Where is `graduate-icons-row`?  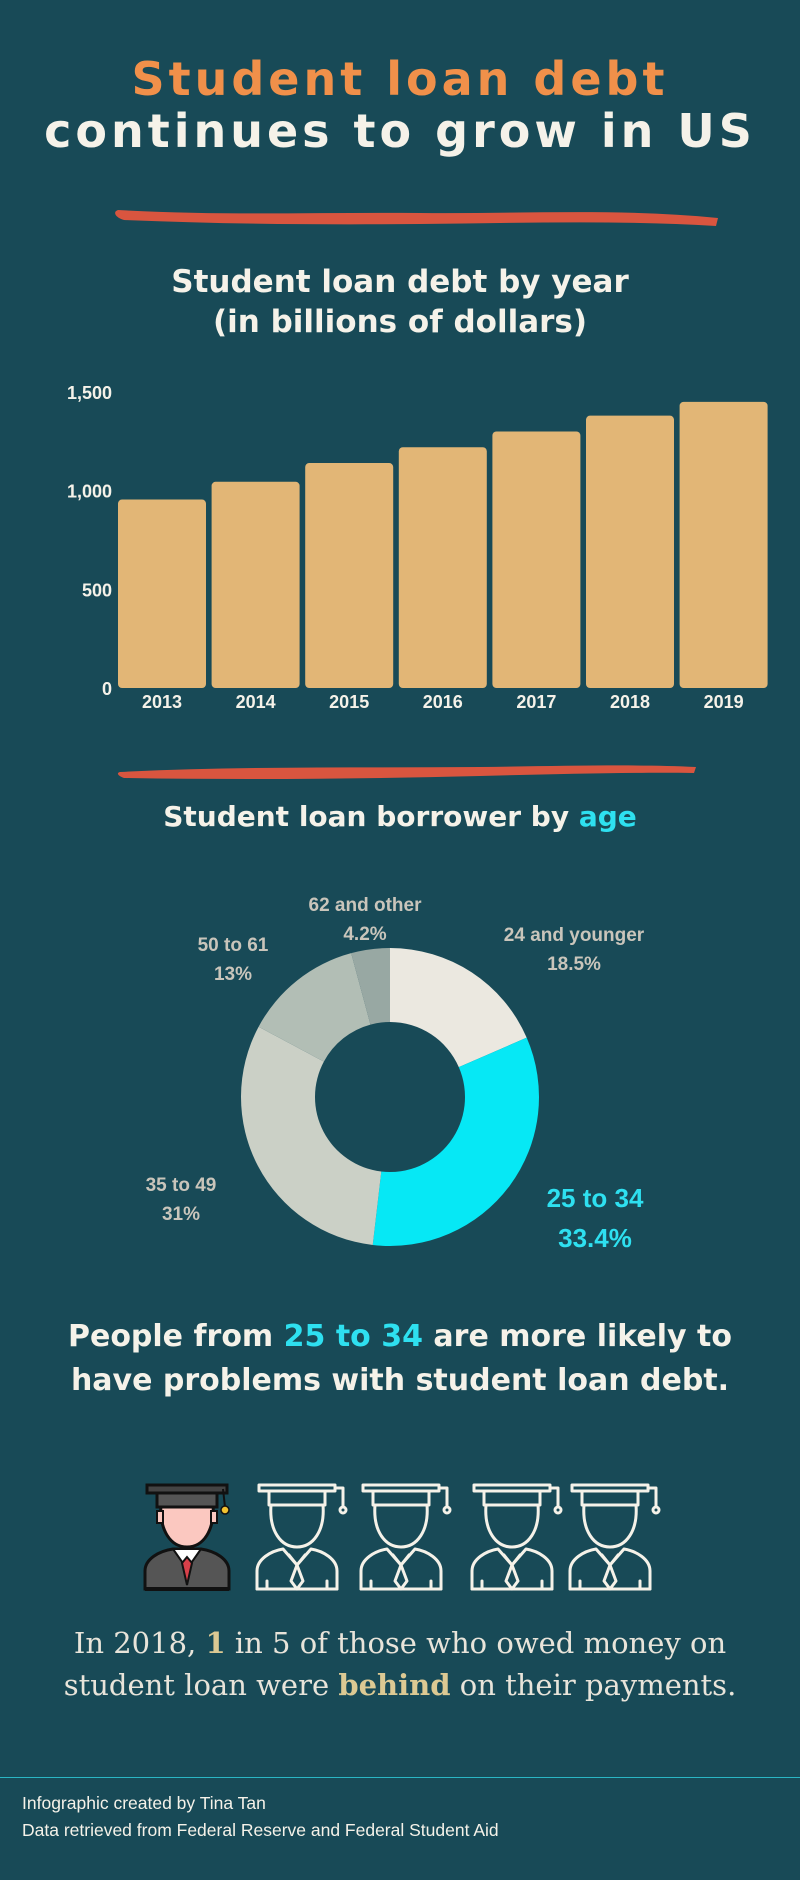
graduate-icons-row is located at coordinates (402, 1537).